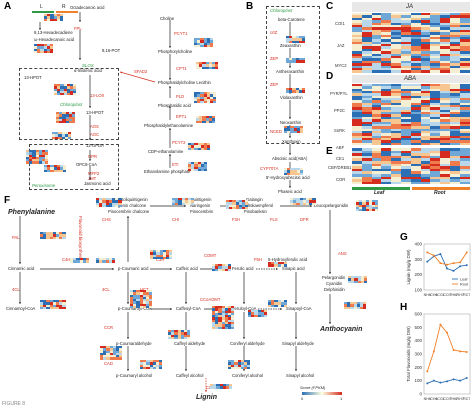 The image size is (474, 408). What do you see at coordinates (441, 188) in the screenshot?
I see `root-bar` at bounding box center [441, 188].